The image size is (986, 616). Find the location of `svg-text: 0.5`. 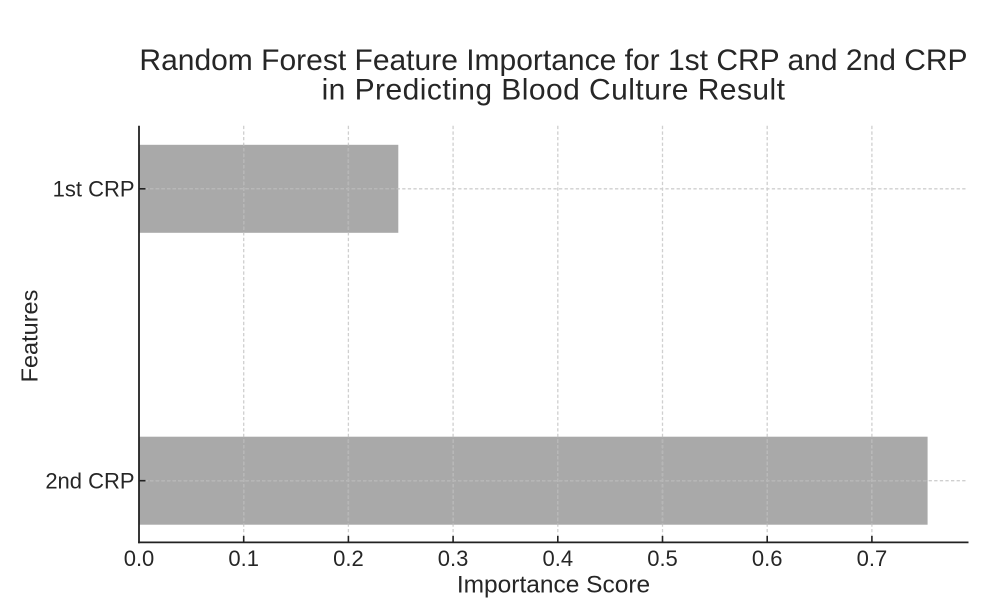

svg-text: 0.5 is located at coordinates (662, 558).